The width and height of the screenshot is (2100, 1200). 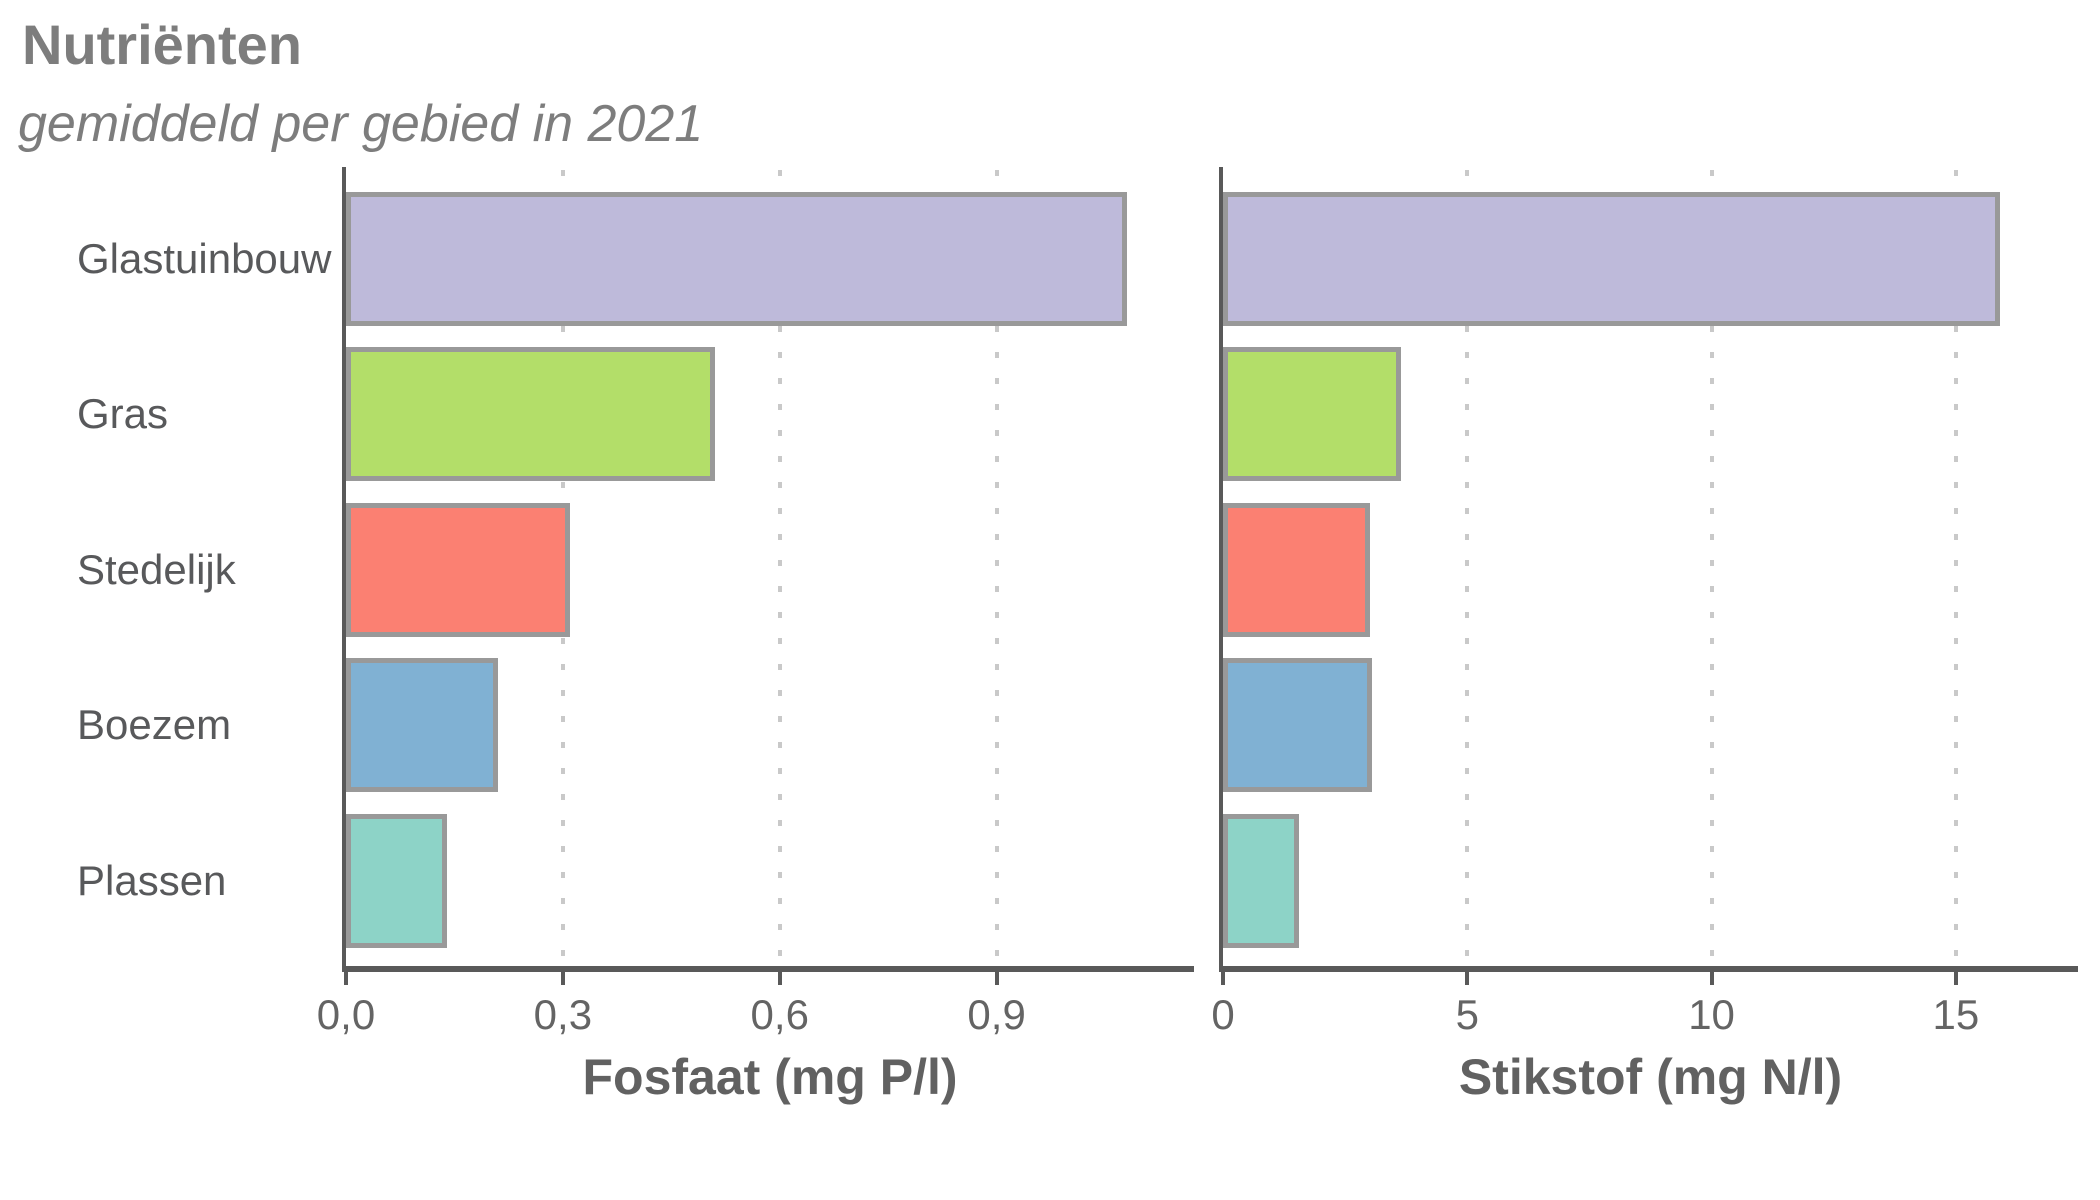 What do you see at coordinates (1650, 1077) in the screenshot?
I see `axis-title-stikstof: Stikstof (mg N/l)` at bounding box center [1650, 1077].